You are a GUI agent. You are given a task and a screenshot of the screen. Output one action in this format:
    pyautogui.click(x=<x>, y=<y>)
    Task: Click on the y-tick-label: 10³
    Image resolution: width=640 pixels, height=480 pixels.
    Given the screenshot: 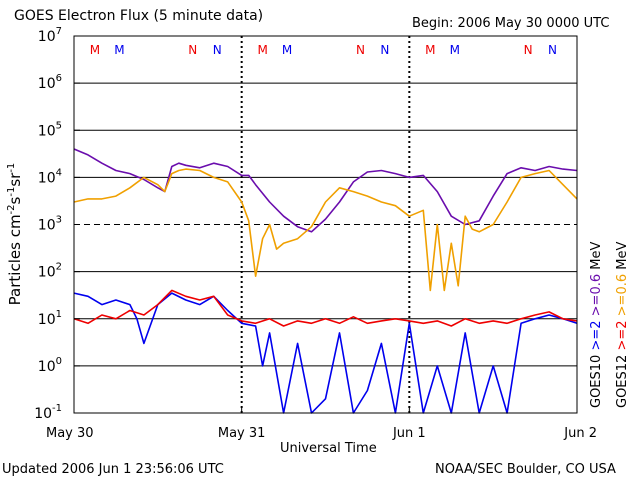 What is the action you would take?
    pyautogui.click(x=50, y=224)
    